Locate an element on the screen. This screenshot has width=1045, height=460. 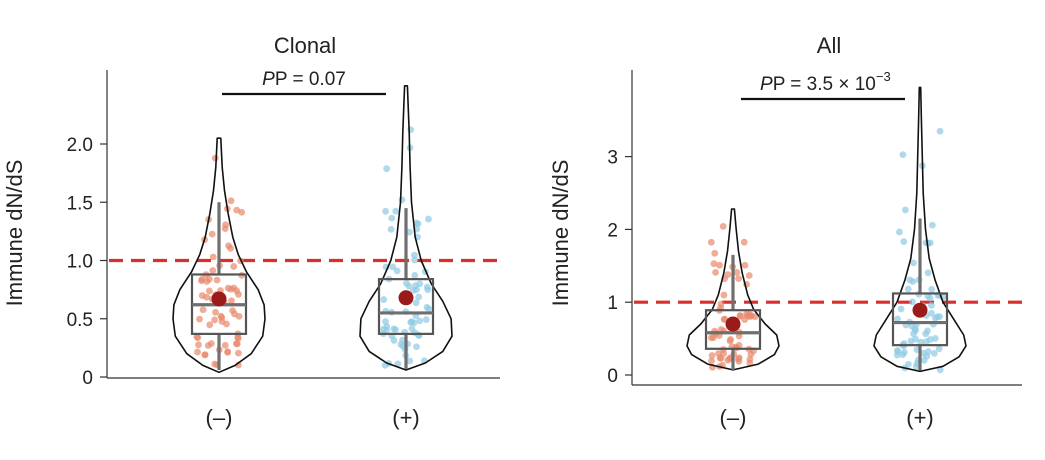
chart-title: Clonal is located at coordinates (305, 45).